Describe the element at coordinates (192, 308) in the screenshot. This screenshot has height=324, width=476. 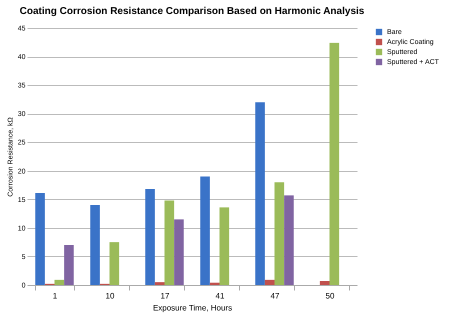
I see `x-axis-title: Exposure Time, Hours` at that location.